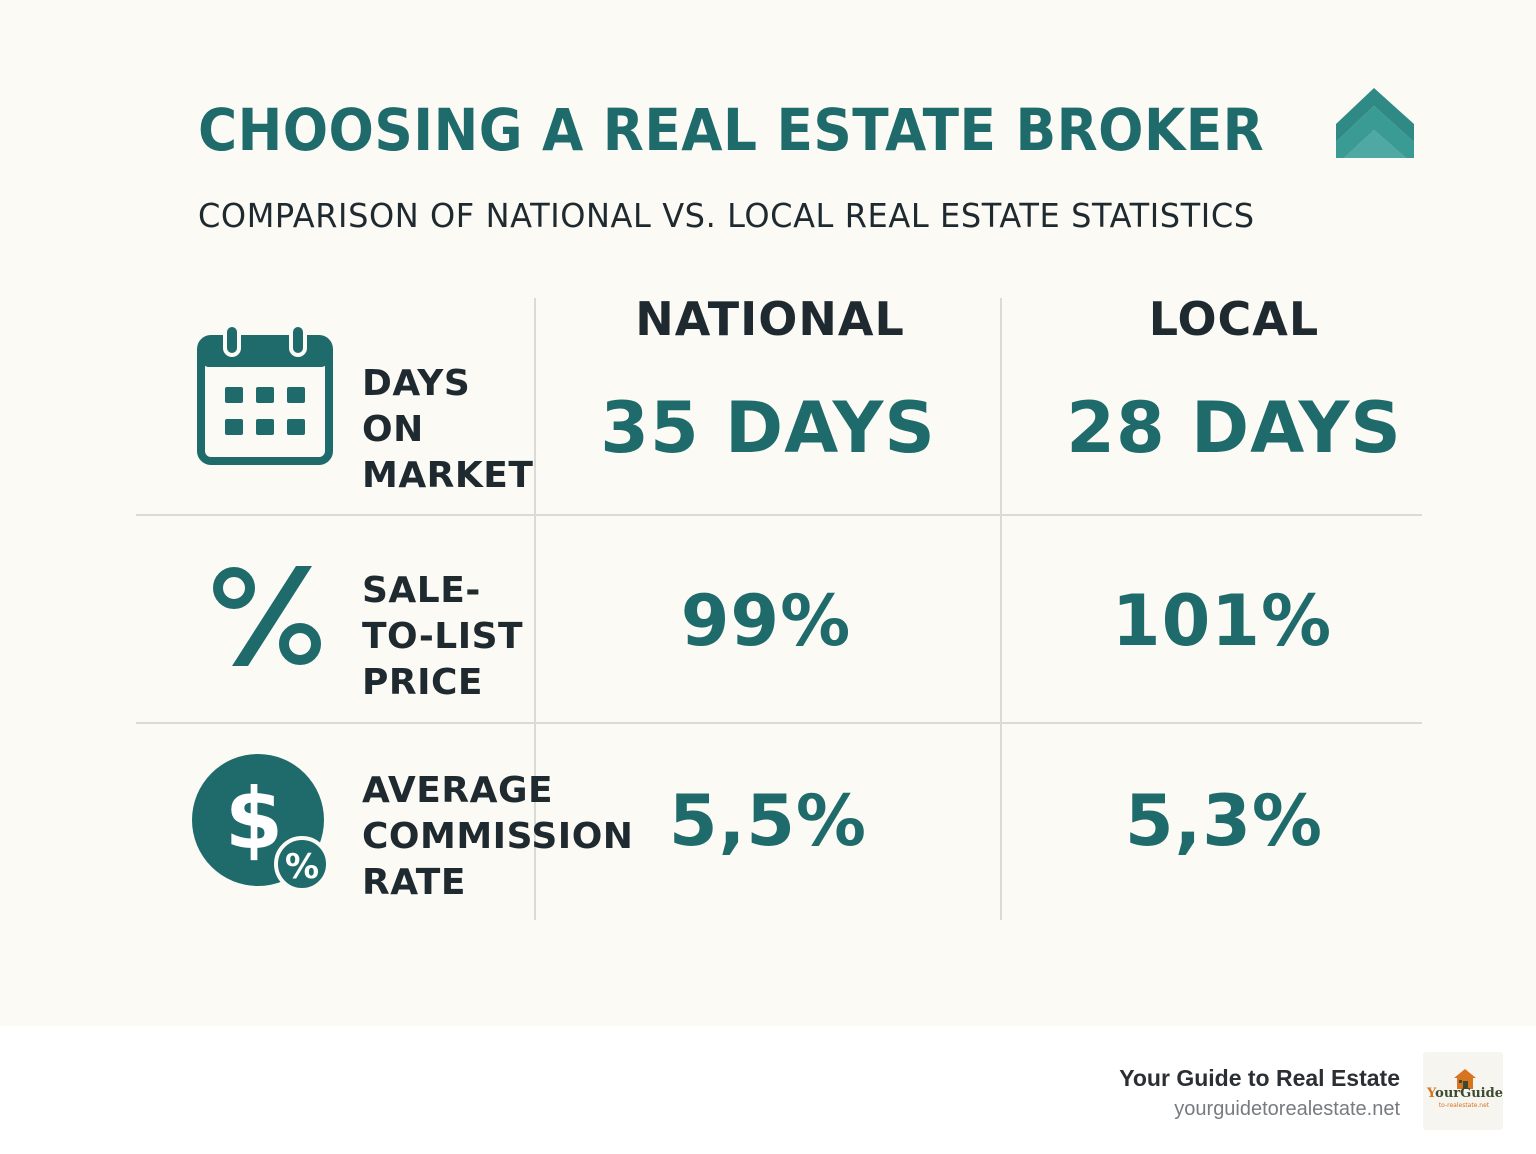 Image resolution: width=1536 pixels, height=1154 pixels. I want to click on label-line: PRICE, so click(423, 682).